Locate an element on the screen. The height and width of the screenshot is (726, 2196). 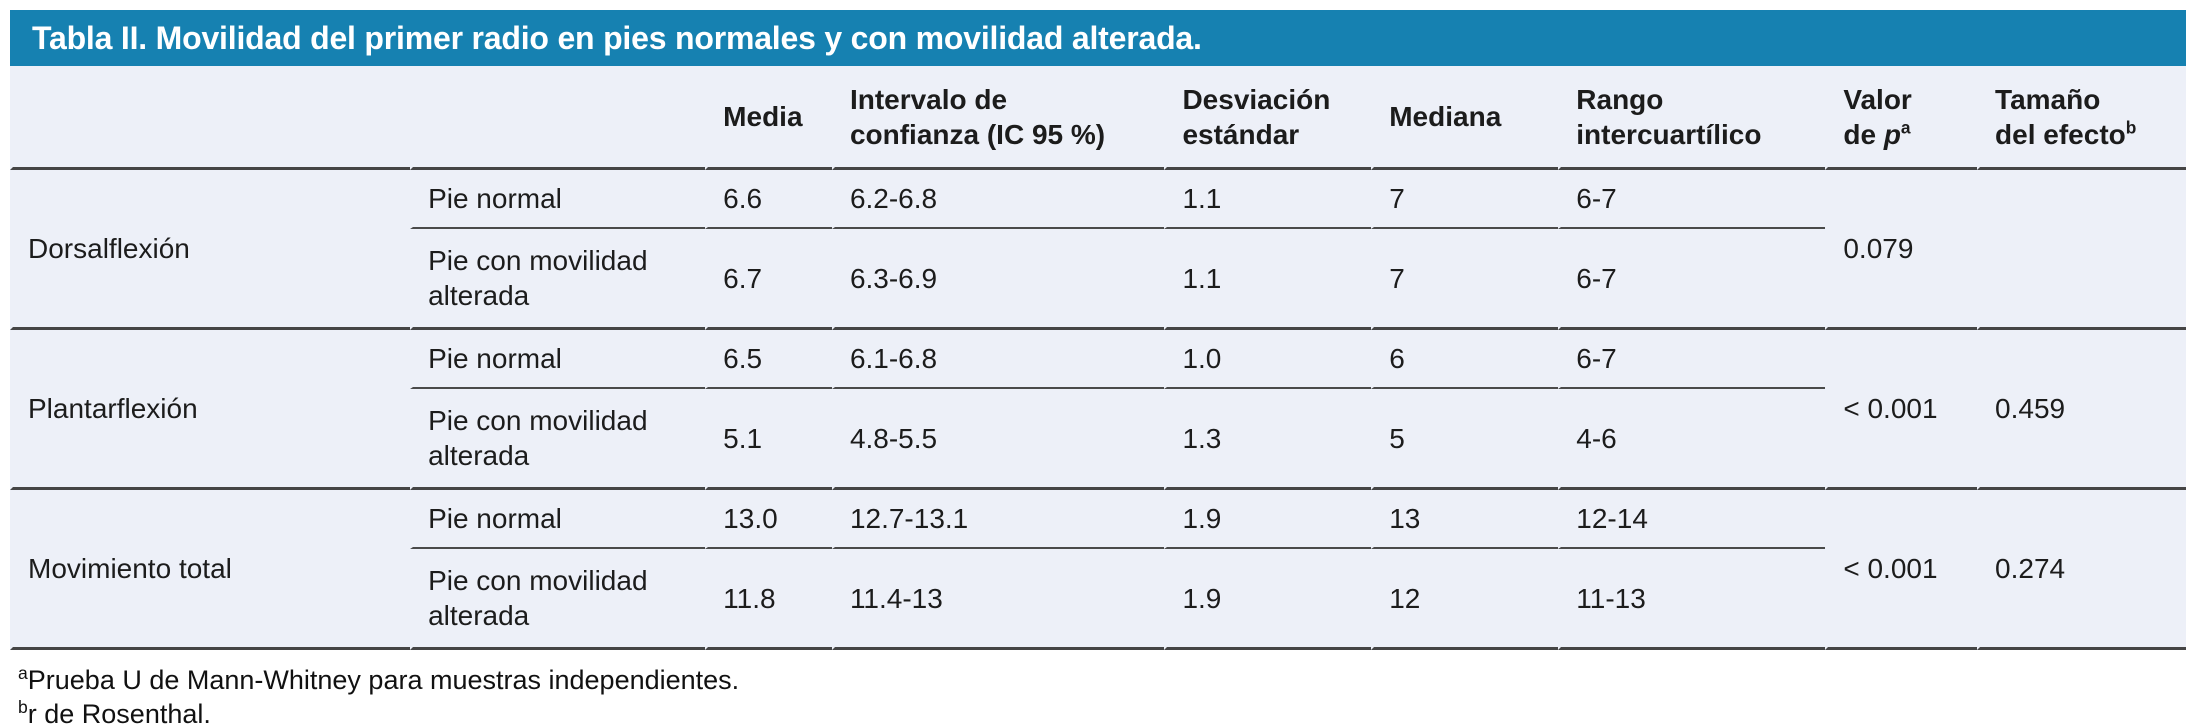
median-cell: 5 is located at coordinates (1465, 439).